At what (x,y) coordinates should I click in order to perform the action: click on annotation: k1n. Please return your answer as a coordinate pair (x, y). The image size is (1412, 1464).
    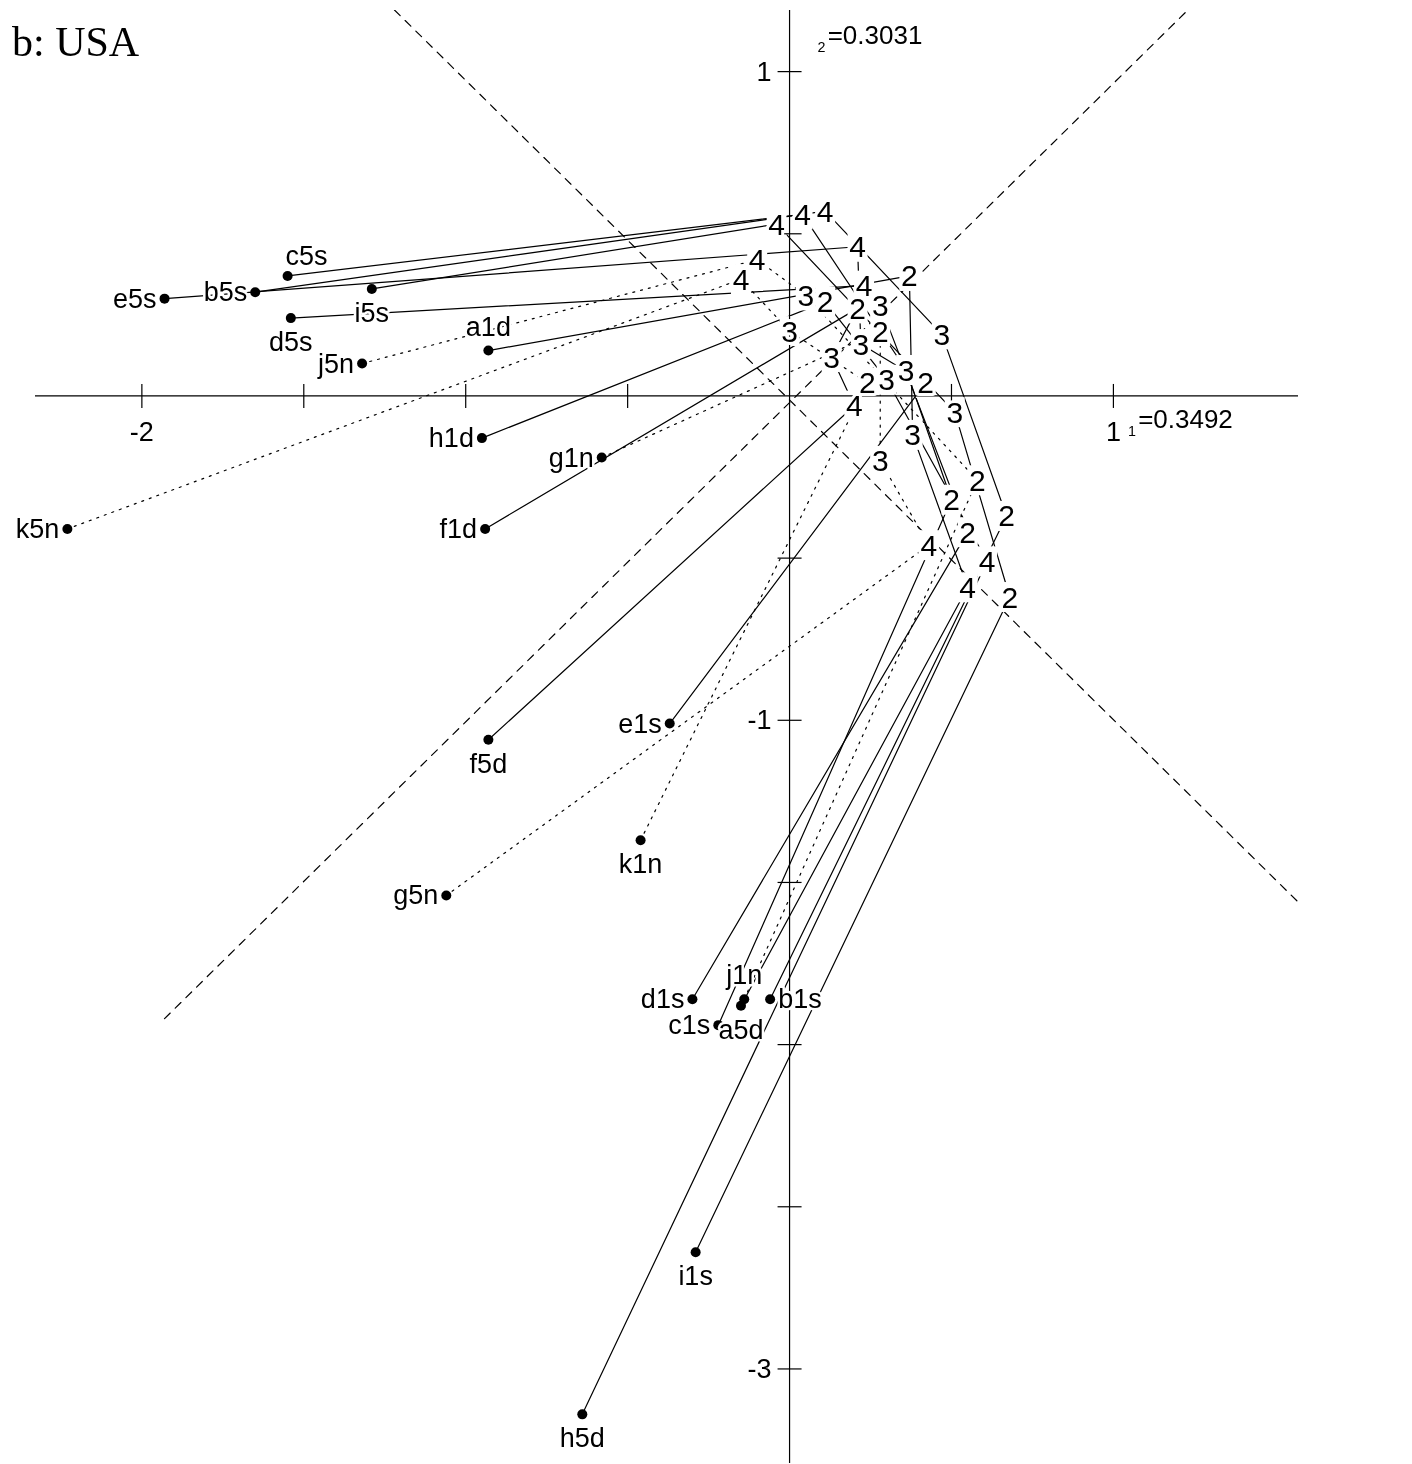
    Looking at the image, I should click on (640, 864).